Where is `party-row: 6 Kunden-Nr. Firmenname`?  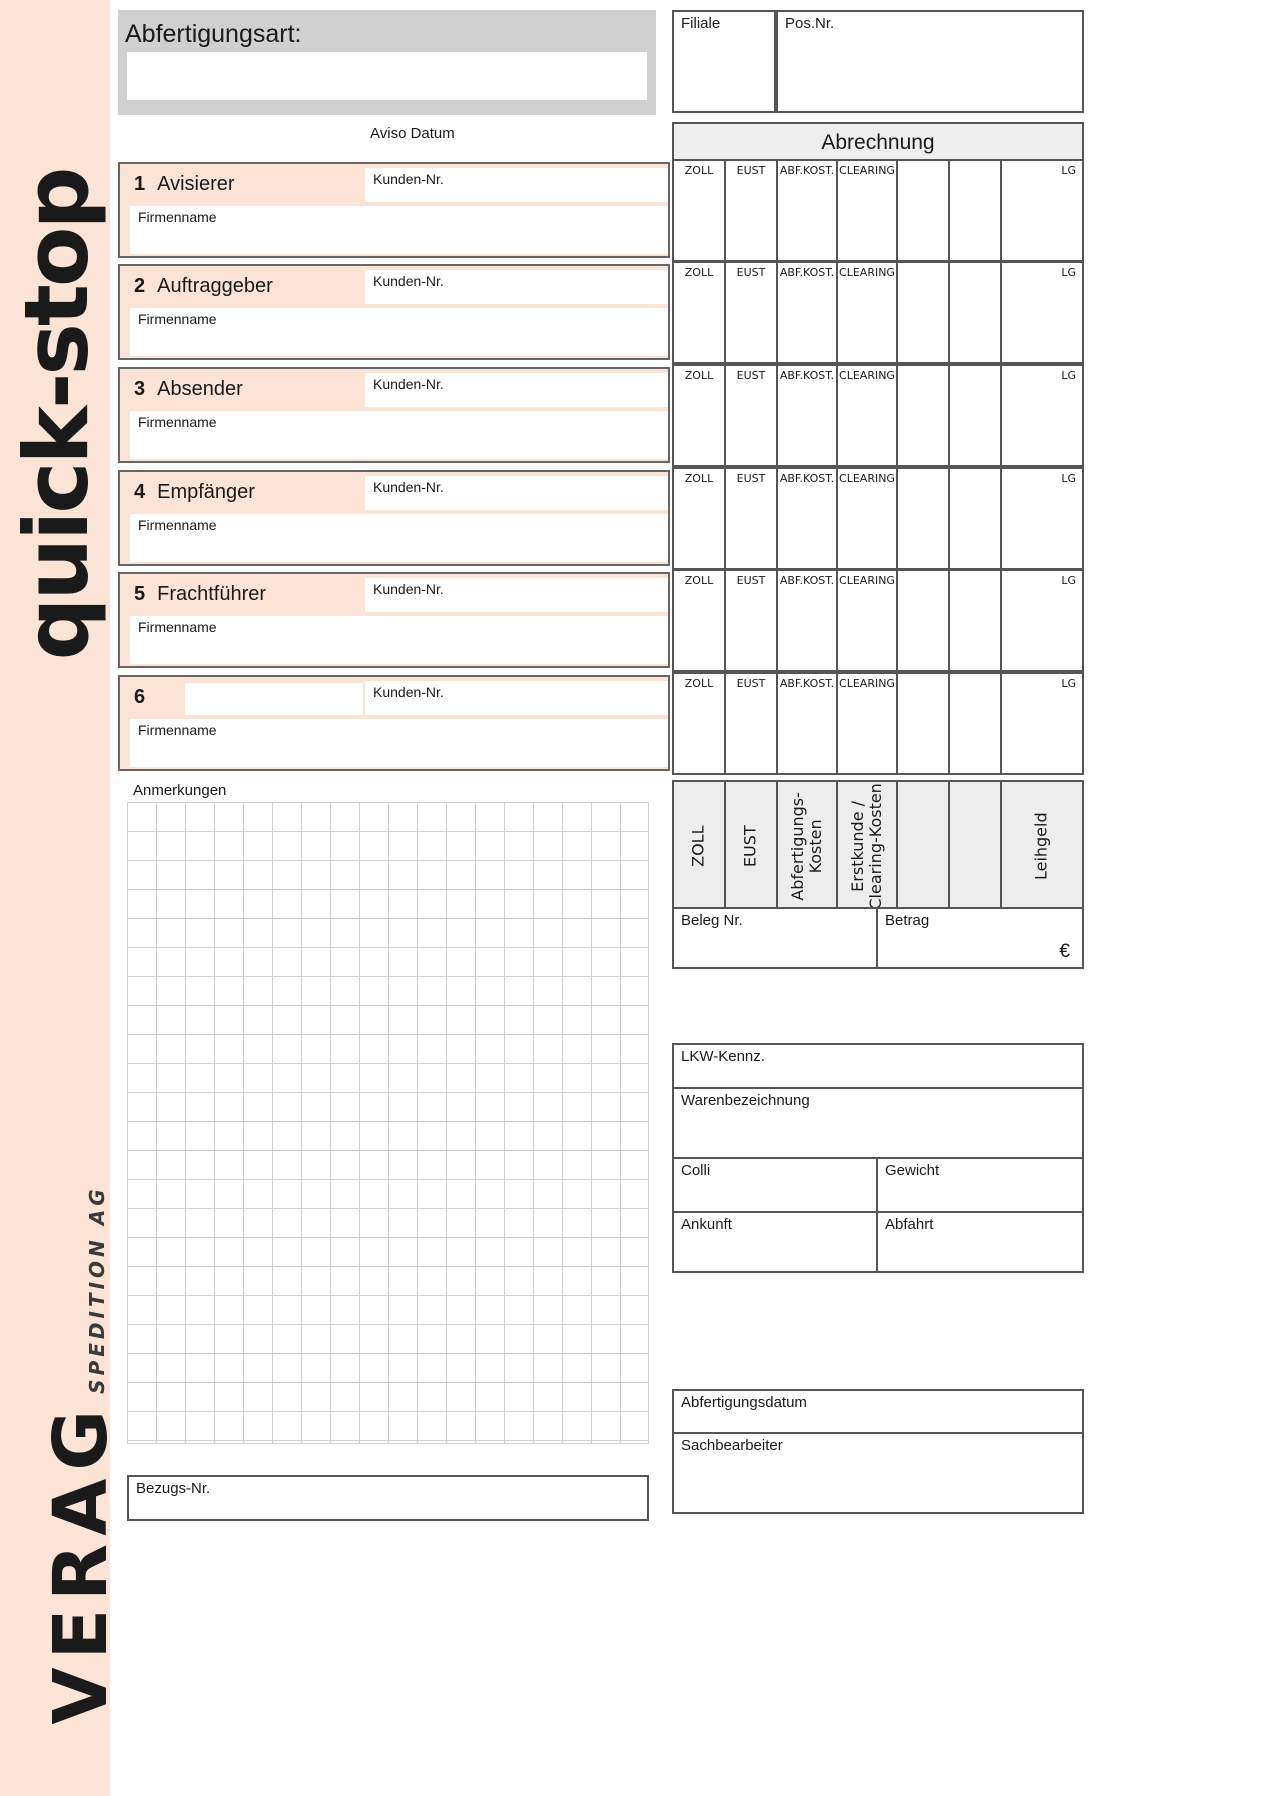
party-row: 6 Kunden-Nr. Firmenname is located at coordinates (394, 723).